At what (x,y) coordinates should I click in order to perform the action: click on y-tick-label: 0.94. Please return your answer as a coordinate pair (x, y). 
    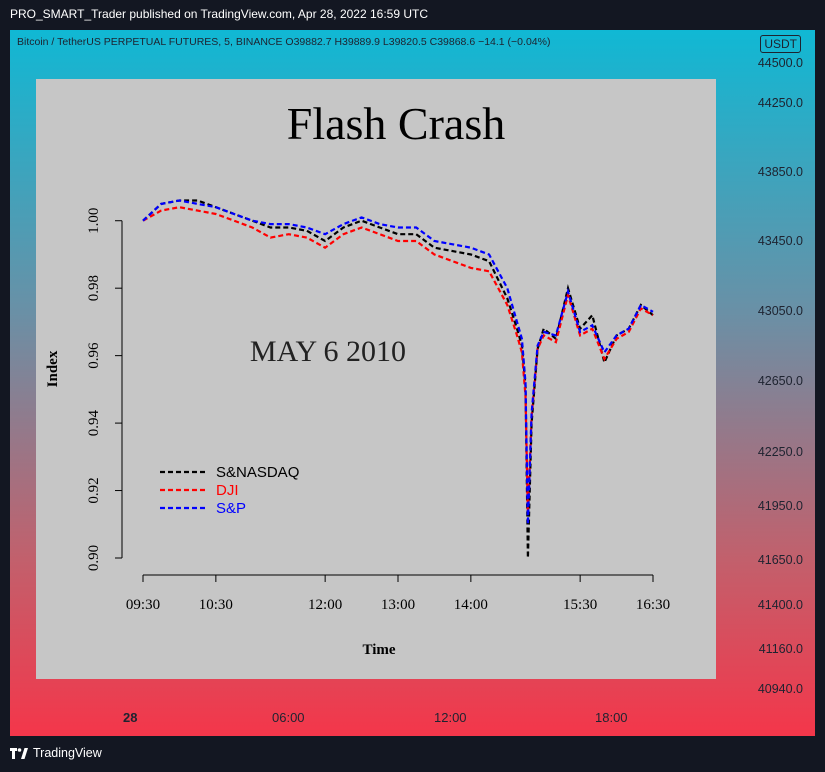
    Looking at the image, I should click on (94, 422).